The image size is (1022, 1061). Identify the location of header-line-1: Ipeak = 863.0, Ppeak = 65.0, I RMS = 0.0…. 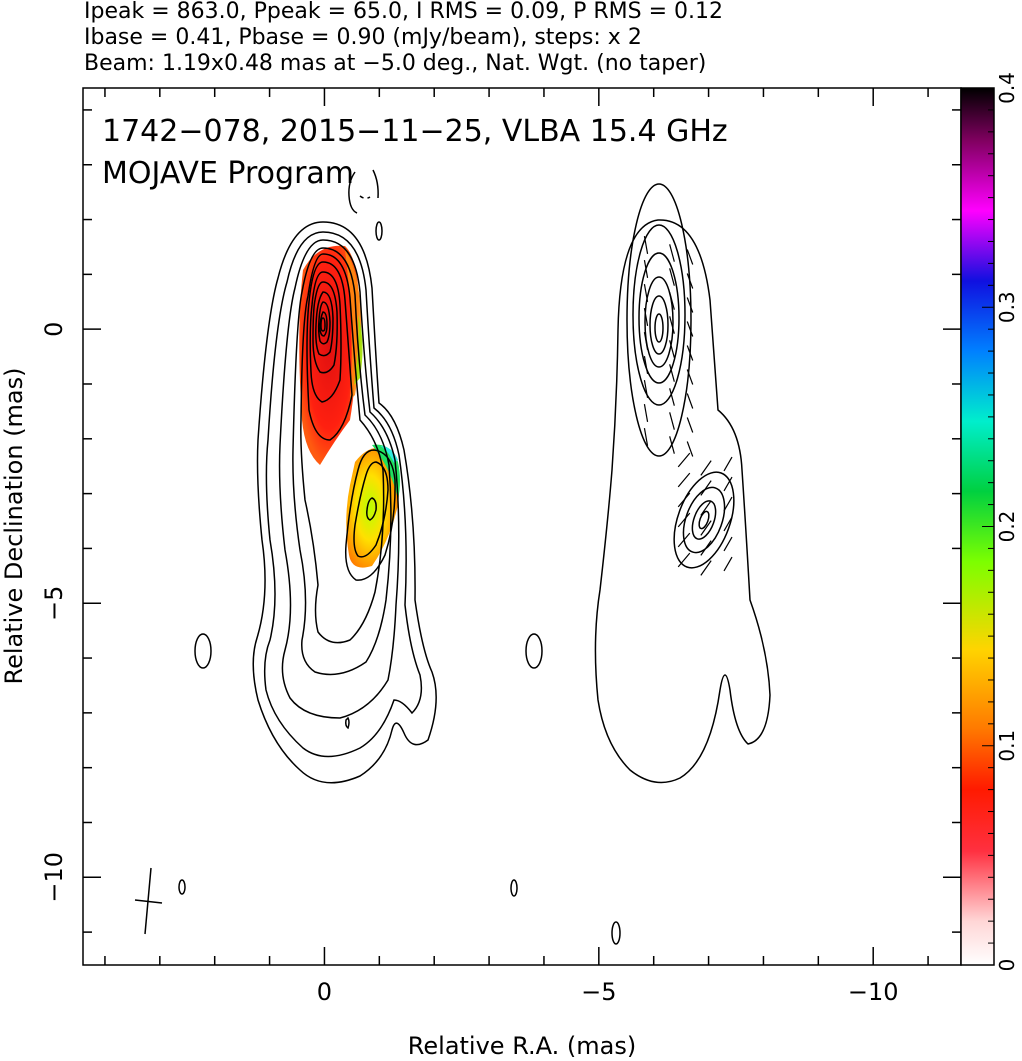
(403, 12).